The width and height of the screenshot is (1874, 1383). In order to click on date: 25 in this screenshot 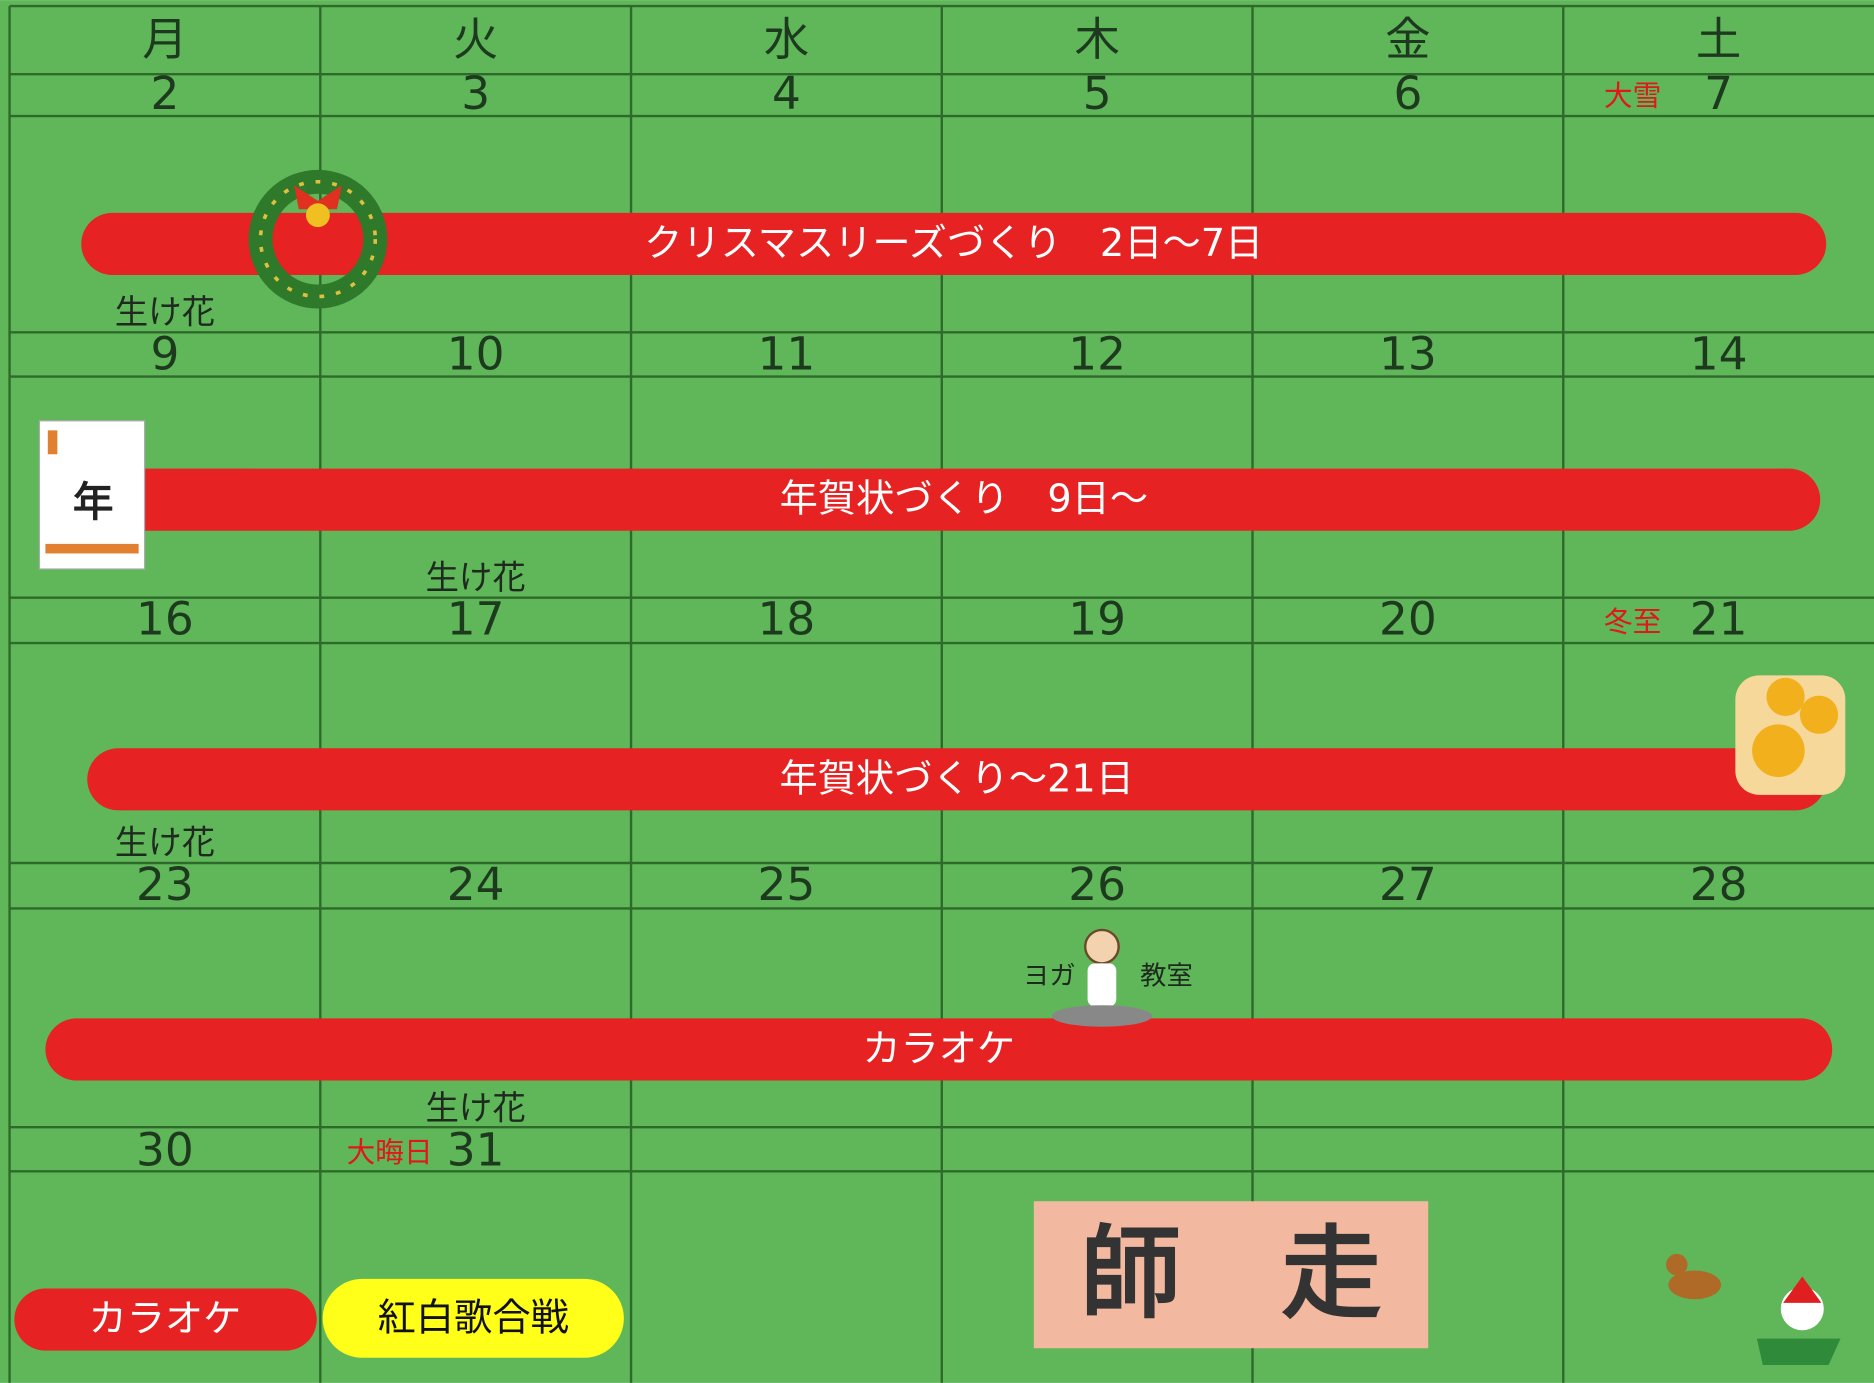, I will do `click(787, 884)`.